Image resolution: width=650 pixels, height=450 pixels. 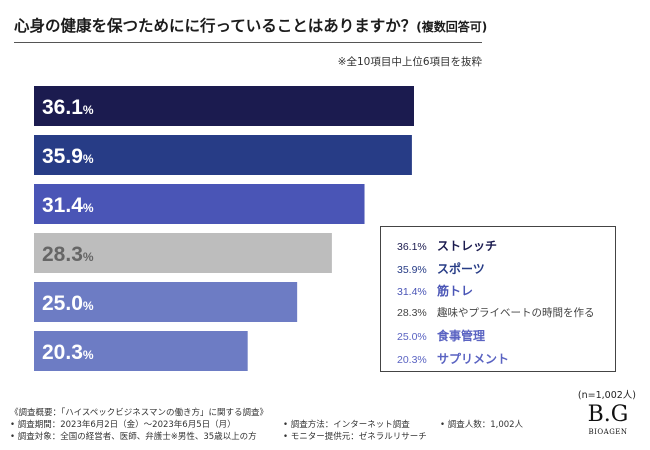 What do you see at coordinates (452, 27) in the screenshot?
I see `title-sub: (複数回答可)` at bounding box center [452, 27].